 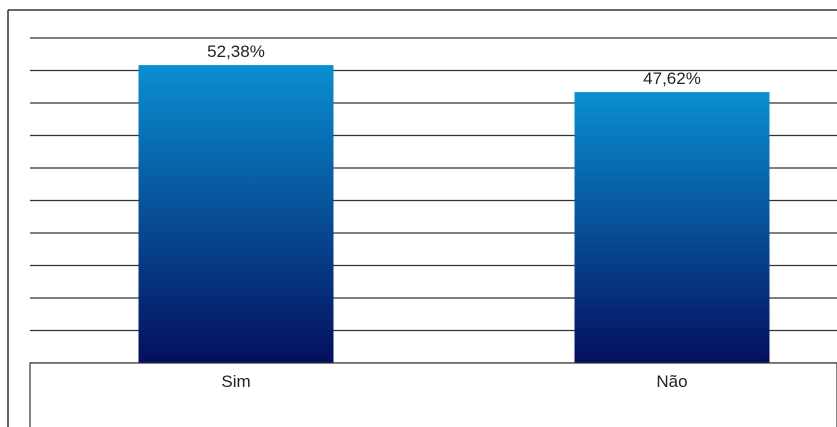 What do you see at coordinates (671, 381) in the screenshot?
I see `category-label: Não` at bounding box center [671, 381].